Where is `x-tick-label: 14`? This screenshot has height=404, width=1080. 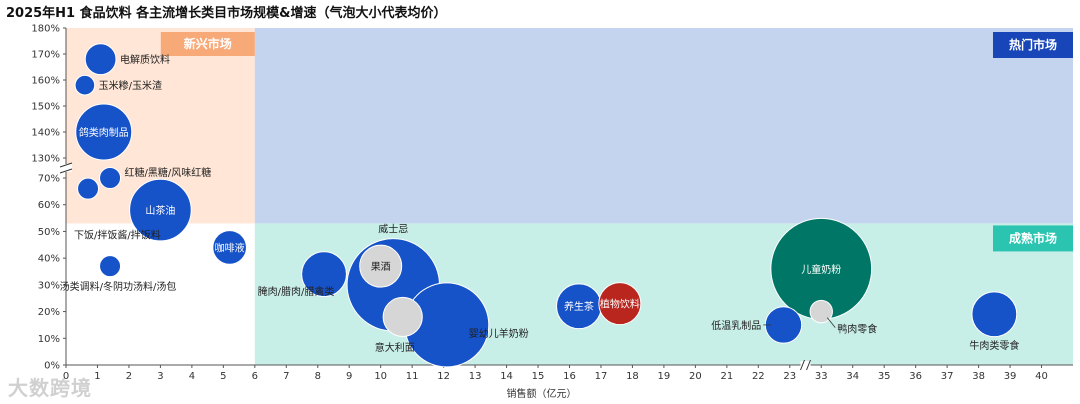
x-tick-label: 14 is located at coordinates (506, 376).